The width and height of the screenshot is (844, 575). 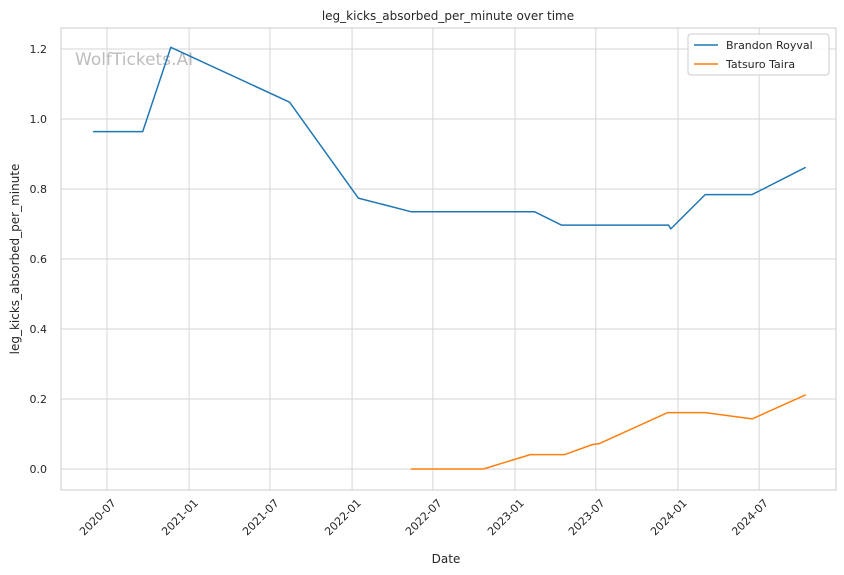 I want to click on legend: Brandon Royval Tatsuro Taira, so click(x=758, y=54).